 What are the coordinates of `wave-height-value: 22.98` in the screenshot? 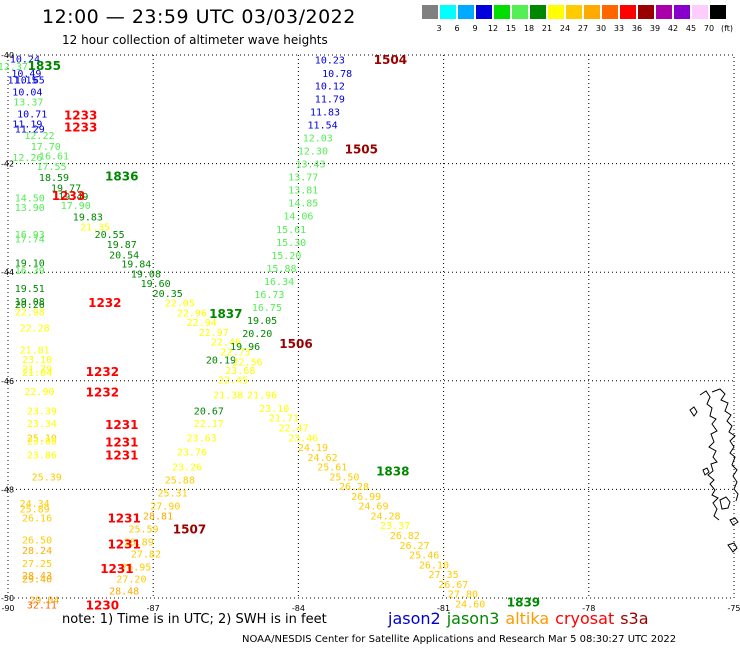 It's located at (30, 312).